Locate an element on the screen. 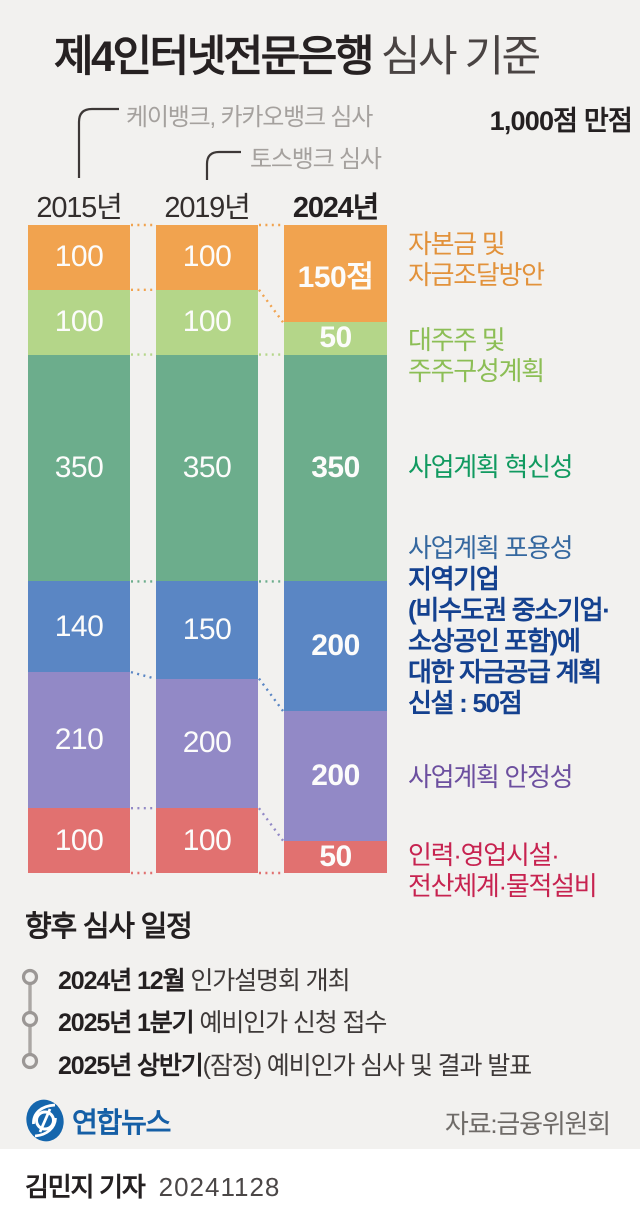 The height and width of the screenshot is (1217, 640). schedule-item: 2024년 12월 인가설명회 개최 is located at coordinates (204, 981).